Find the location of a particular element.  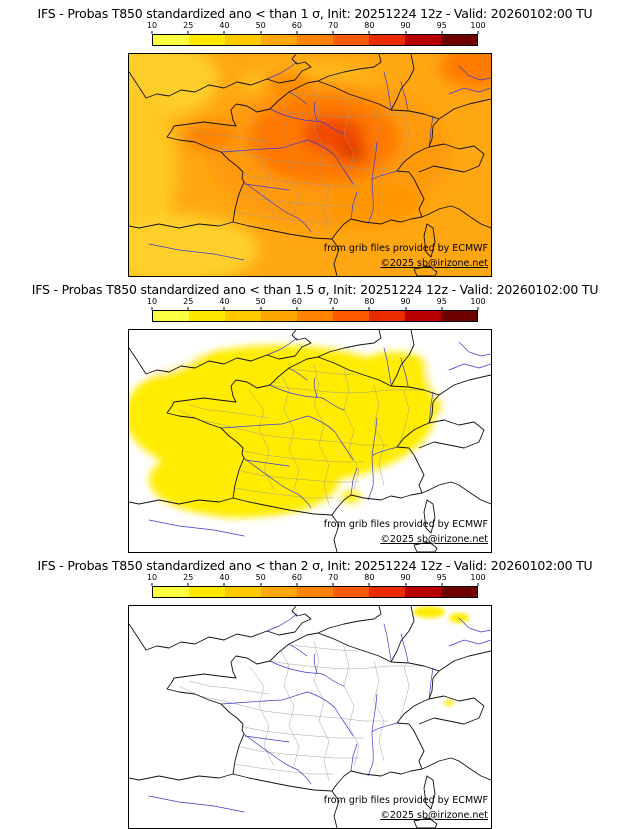

colorbar-tick-labels: 10 25 40 50 60 70 80 90 95 100 is located at coordinates (316, 578).